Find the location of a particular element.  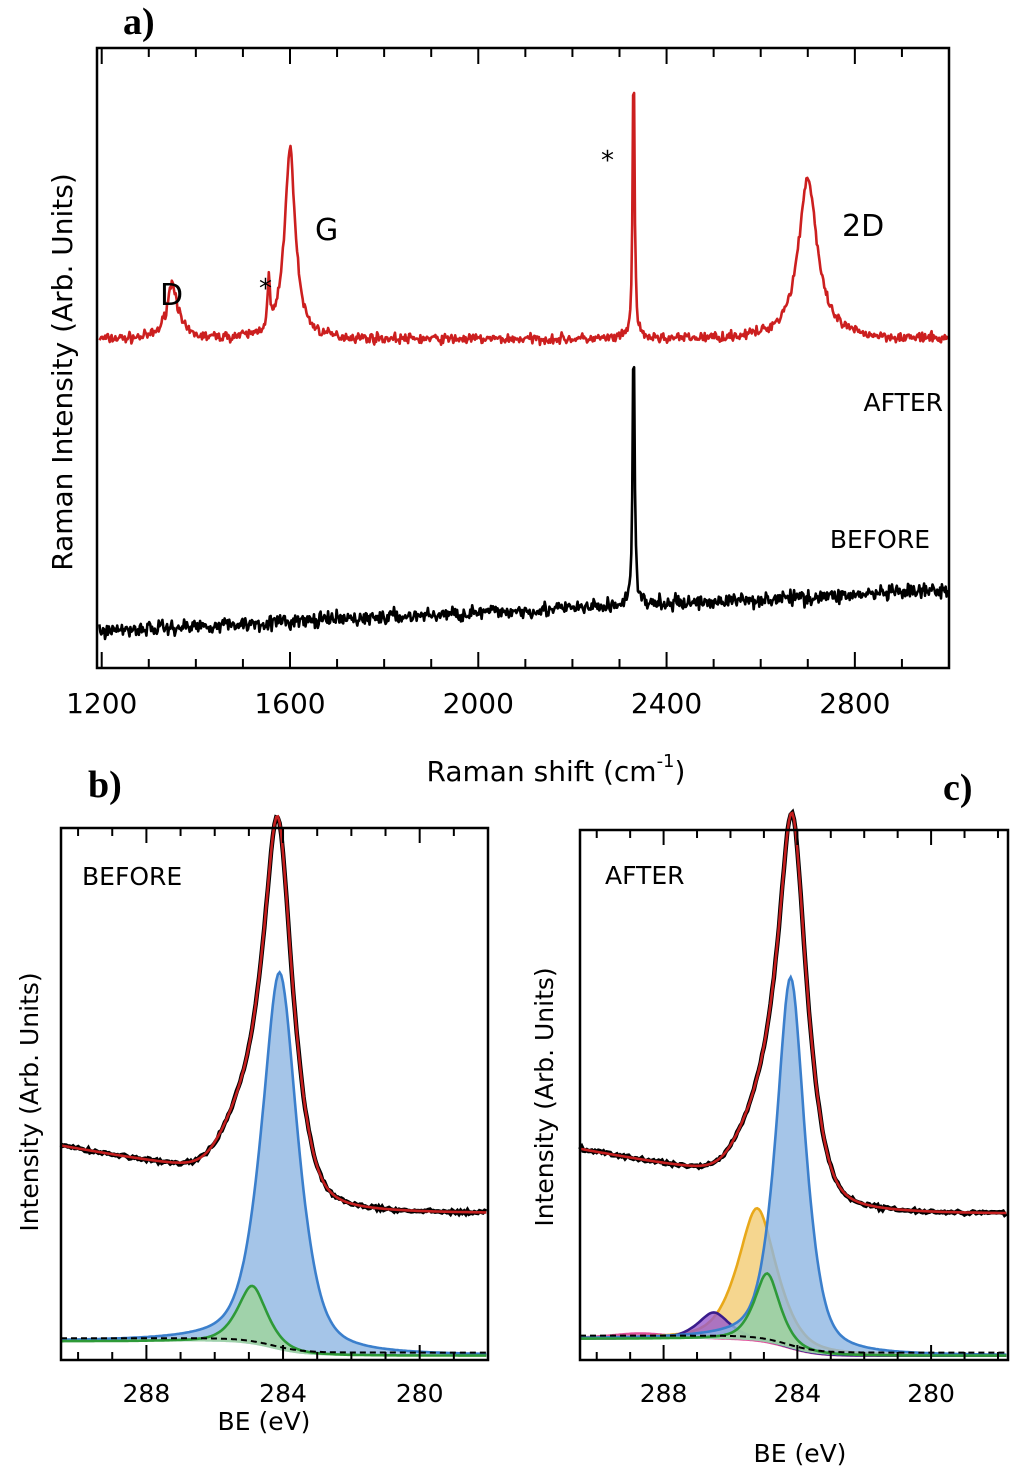

panel-letter-a: a) is located at coordinates (139, 22).